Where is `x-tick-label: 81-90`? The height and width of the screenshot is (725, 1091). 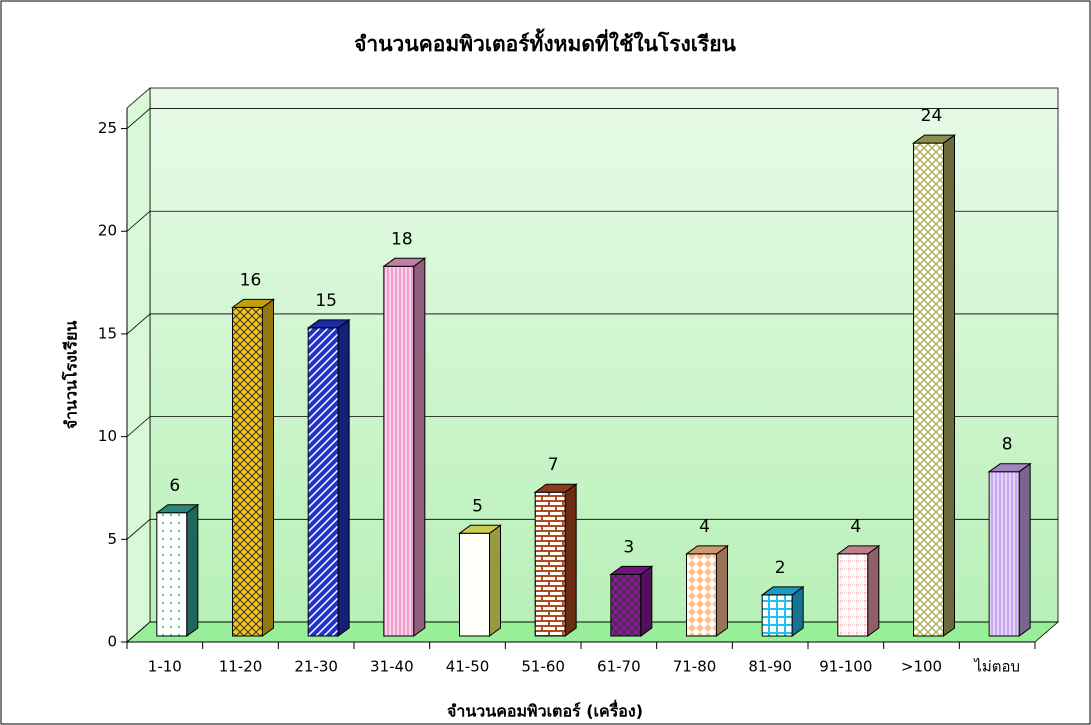 x-tick-label: 81-90 is located at coordinates (770, 667).